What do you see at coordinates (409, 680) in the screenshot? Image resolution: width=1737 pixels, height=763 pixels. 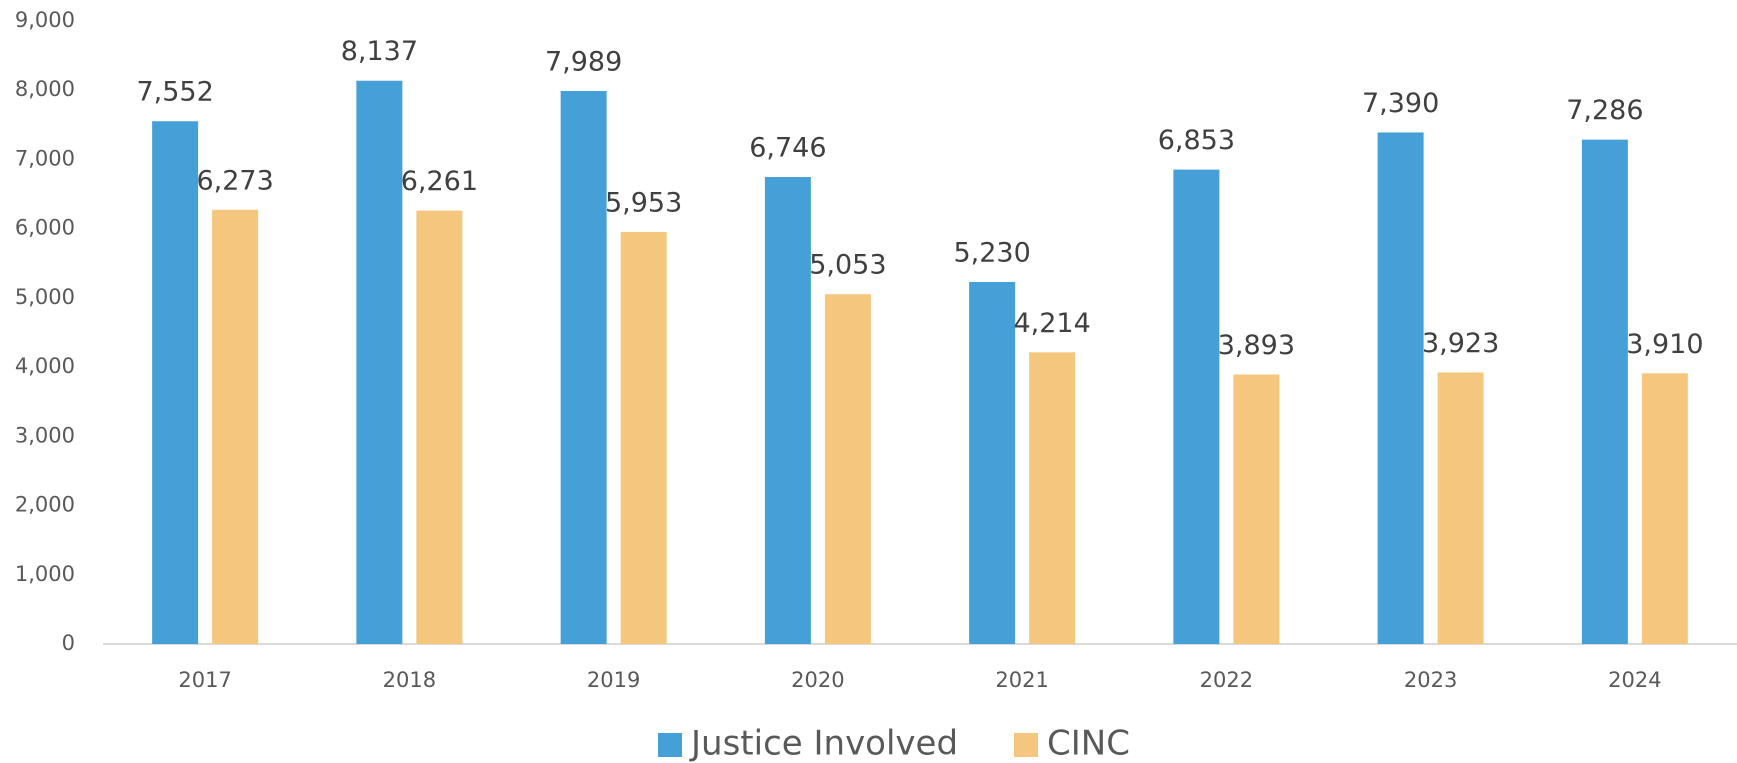 I see `x-tick-label: 2018` at bounding box center [409, 680].